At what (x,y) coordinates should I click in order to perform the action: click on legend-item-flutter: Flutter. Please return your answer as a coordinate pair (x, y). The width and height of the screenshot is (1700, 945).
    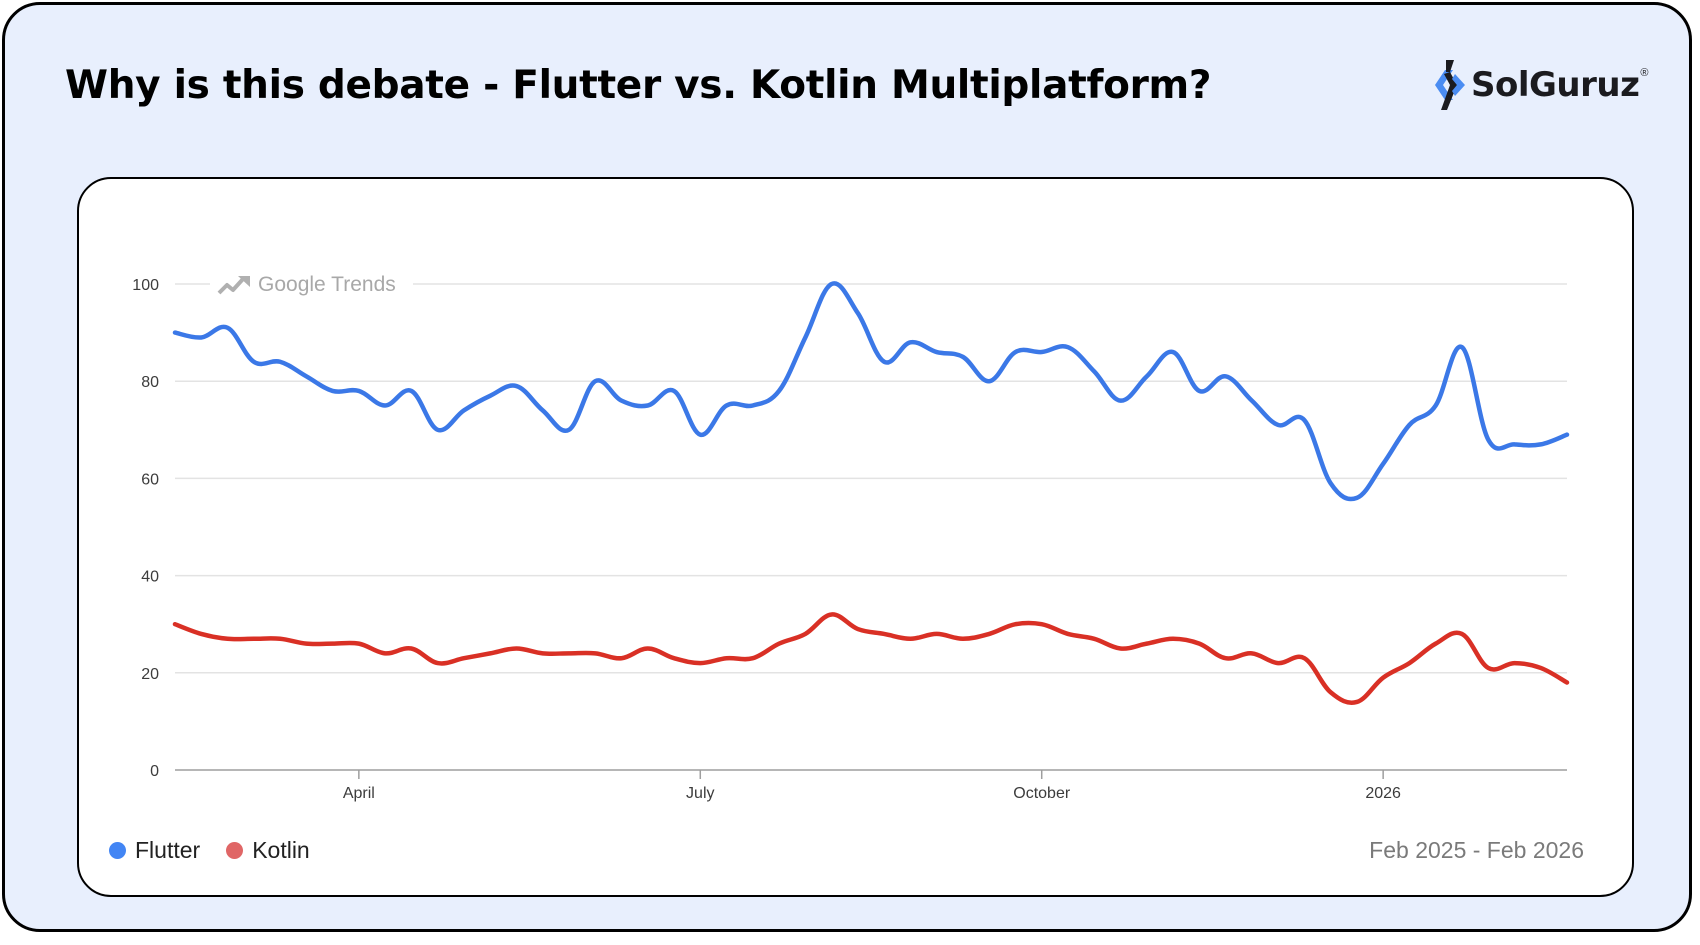
    Looking at the image, I should click on (154, 850).